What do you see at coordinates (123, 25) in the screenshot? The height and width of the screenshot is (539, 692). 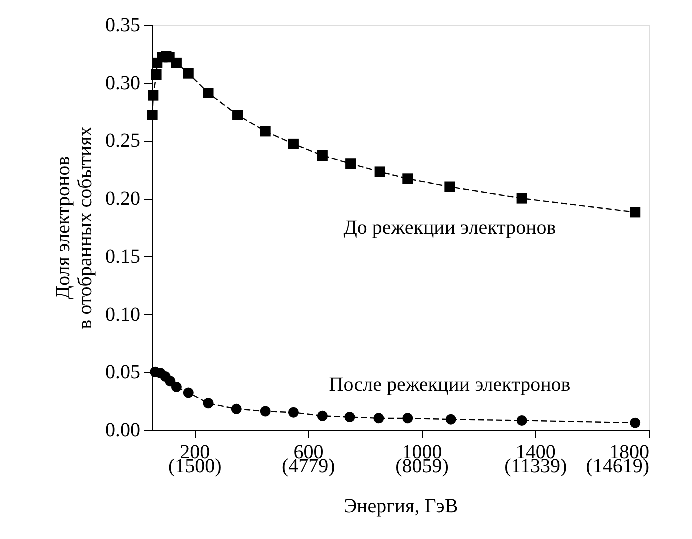 I see `y-tick-label: 0.35` at bounding box center [123, 25].